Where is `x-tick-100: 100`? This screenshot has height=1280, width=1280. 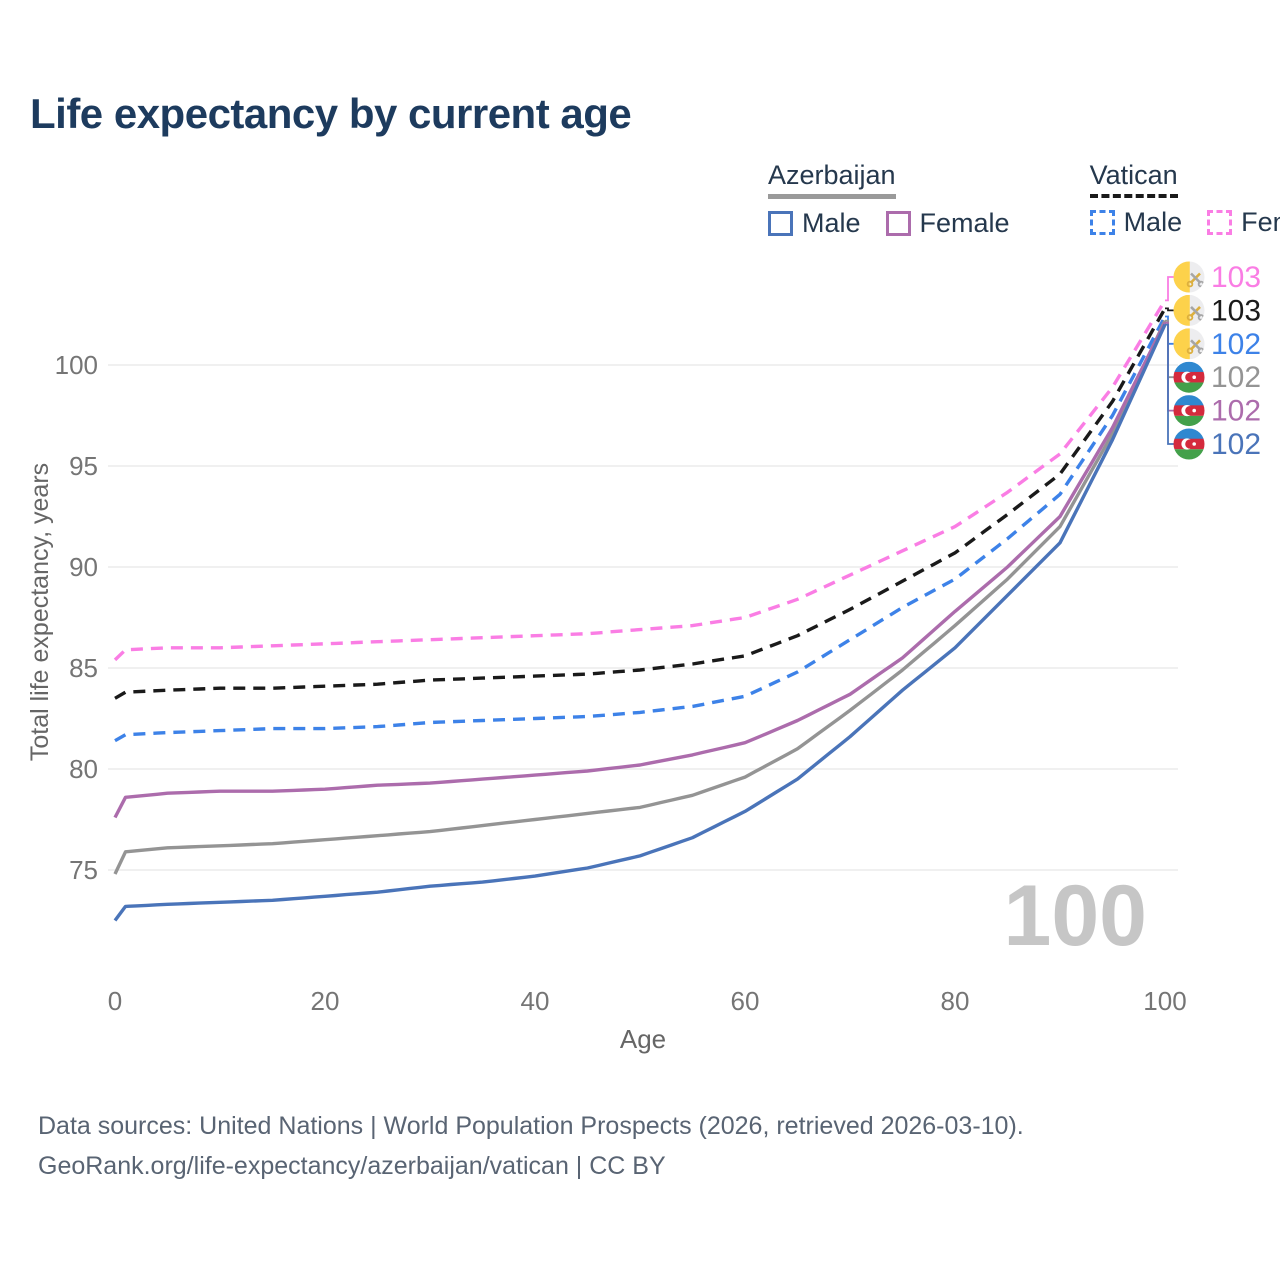 x-tick-100: 100 is located at coordinates (1164, 1001).